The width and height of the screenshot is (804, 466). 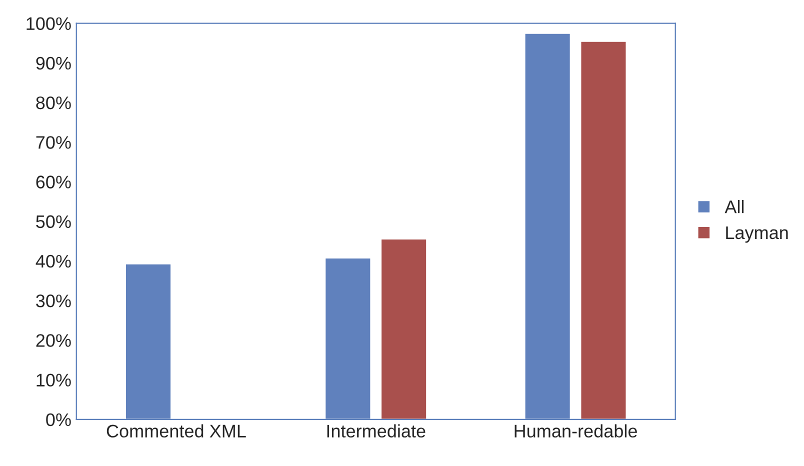 What do you see at coordinates (53, 63) in the screenshot?
I see `y-tick-label: 90%` at bounding box center [53, 63].